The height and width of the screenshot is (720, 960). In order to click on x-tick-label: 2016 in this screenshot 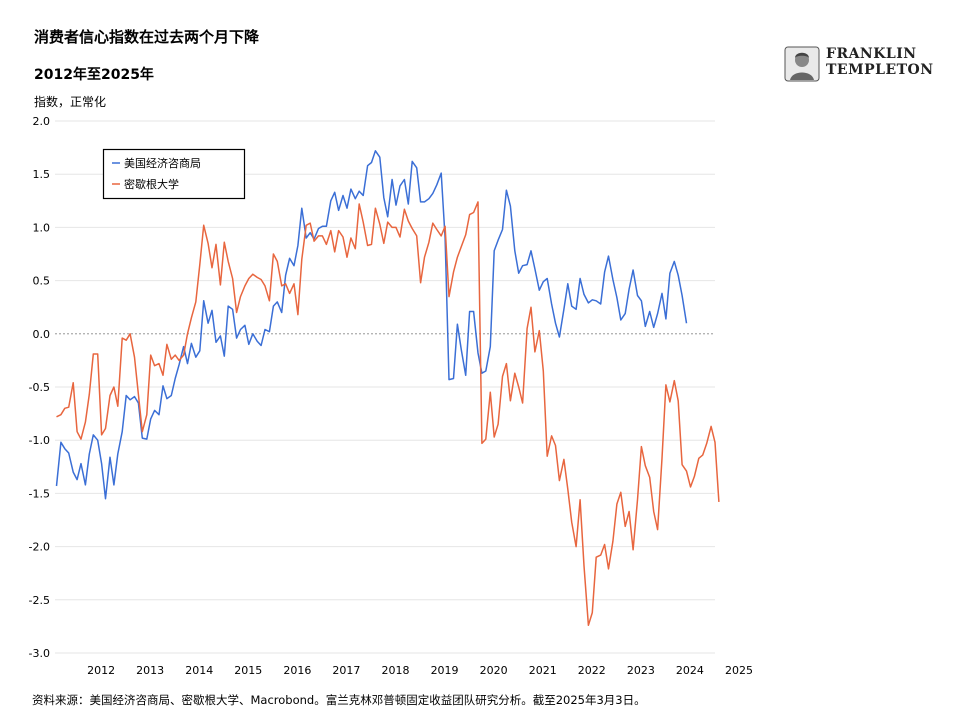, I will do `click(297, 670)`.